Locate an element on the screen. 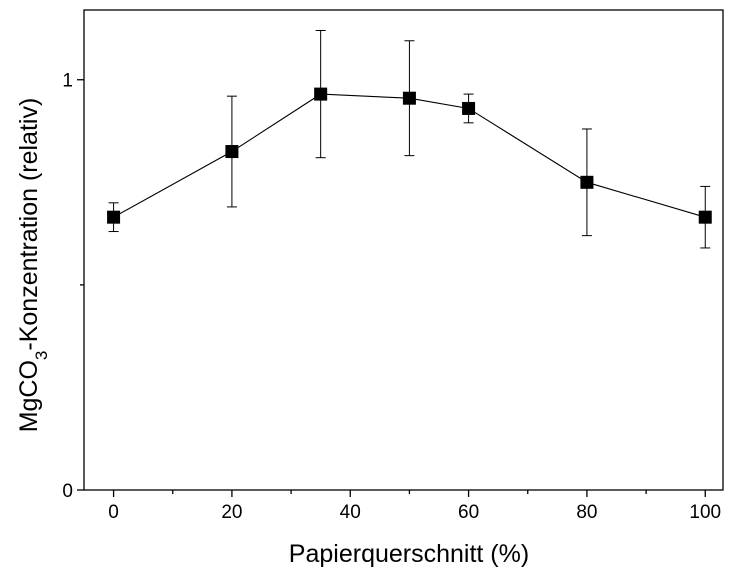 This screenshot has width=733, height=574. x-tick-label: 60 is located at coordinates (468, 512).